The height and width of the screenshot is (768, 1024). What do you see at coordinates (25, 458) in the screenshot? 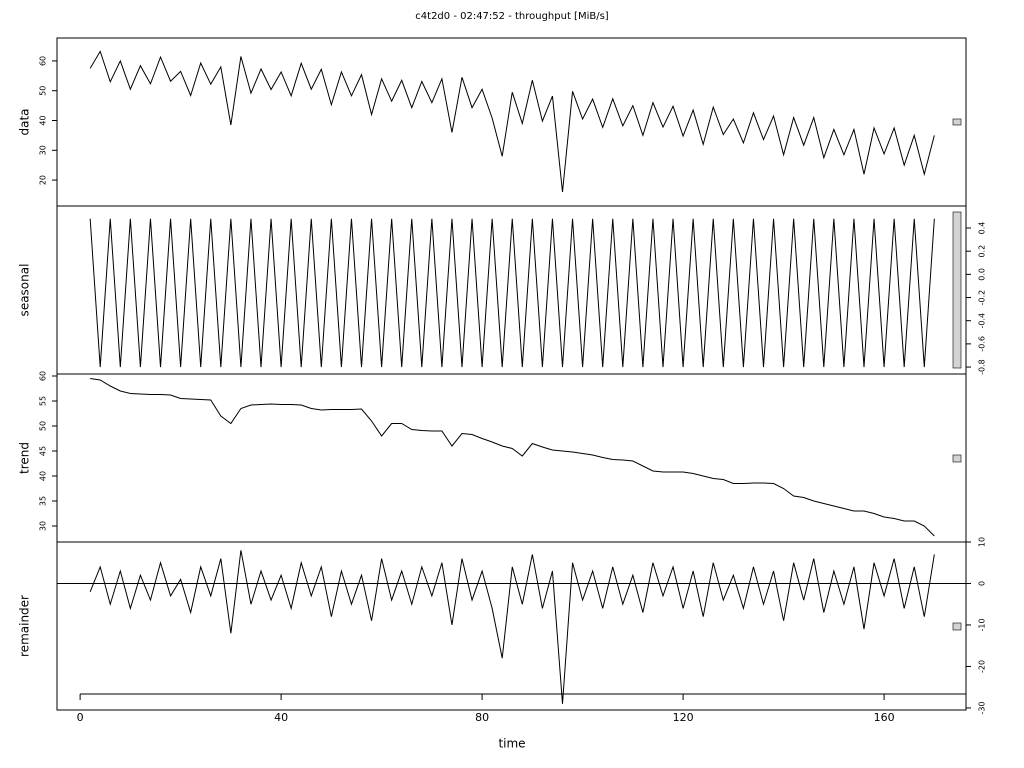
I see `y-axis-label: trend` at bounding box center [25, 458].